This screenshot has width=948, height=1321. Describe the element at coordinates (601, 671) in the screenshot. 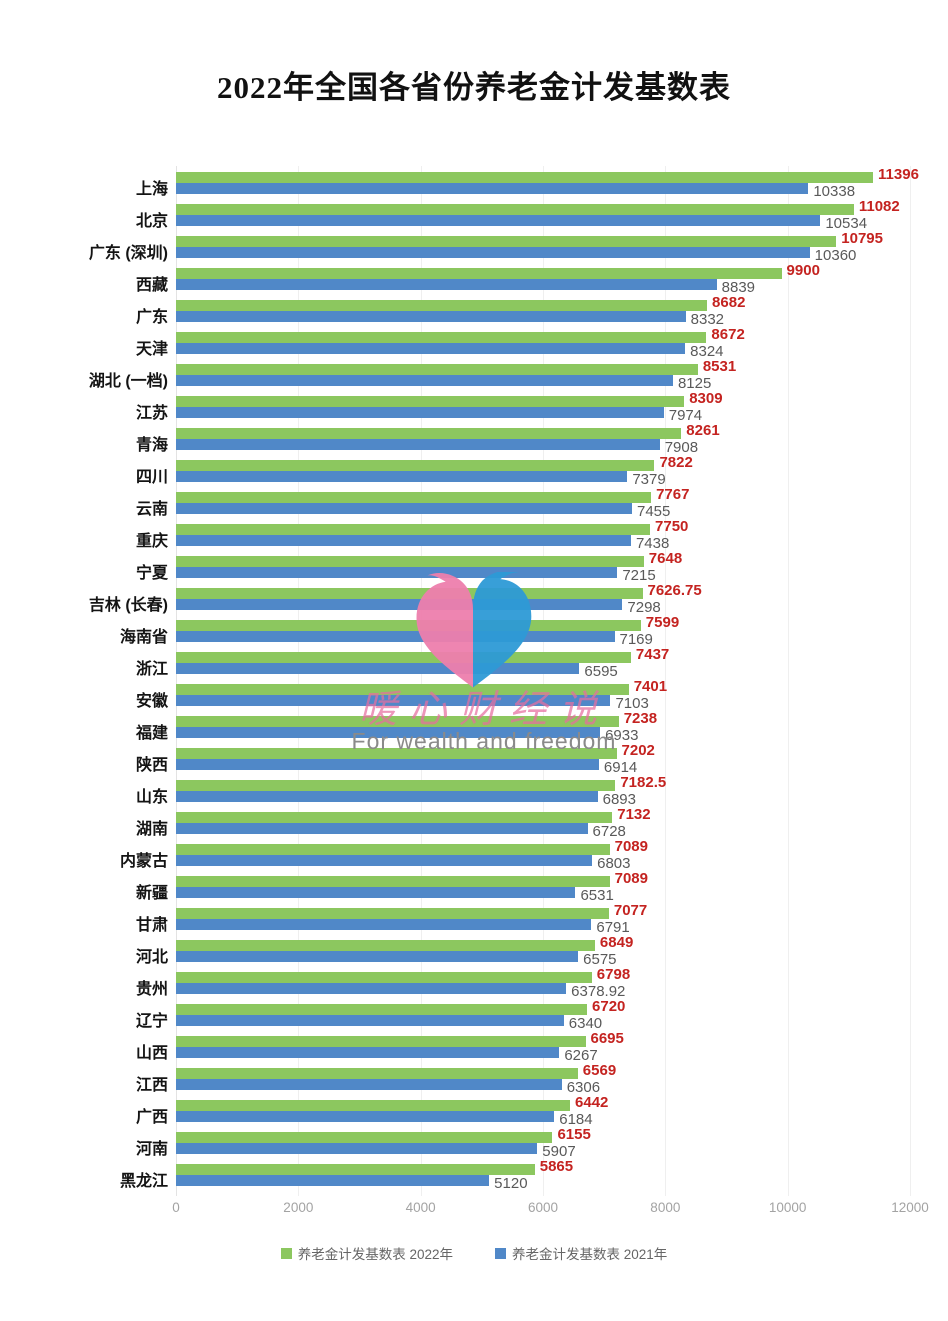

I see `value-label-2021: 6595` at that location.